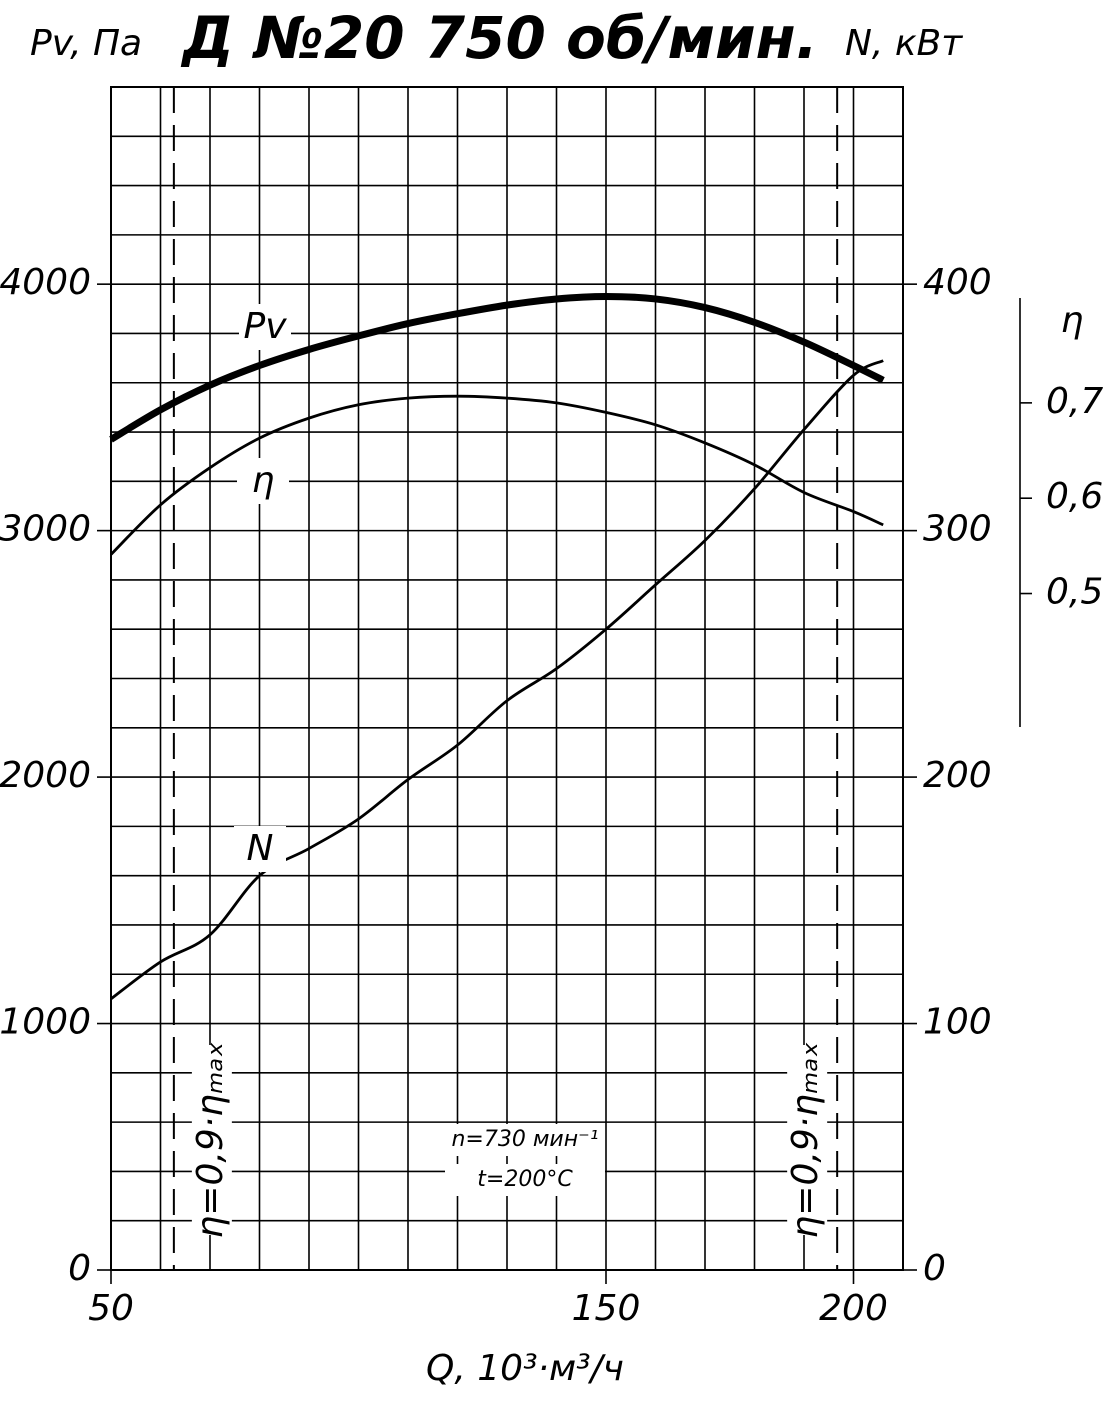 Image resolution: width=1107 pixels, height=1403 pixels. Describe the element at coordinates (1074, 592) in the screenshot. I see `eta-tick-label: 0,5` at that location.